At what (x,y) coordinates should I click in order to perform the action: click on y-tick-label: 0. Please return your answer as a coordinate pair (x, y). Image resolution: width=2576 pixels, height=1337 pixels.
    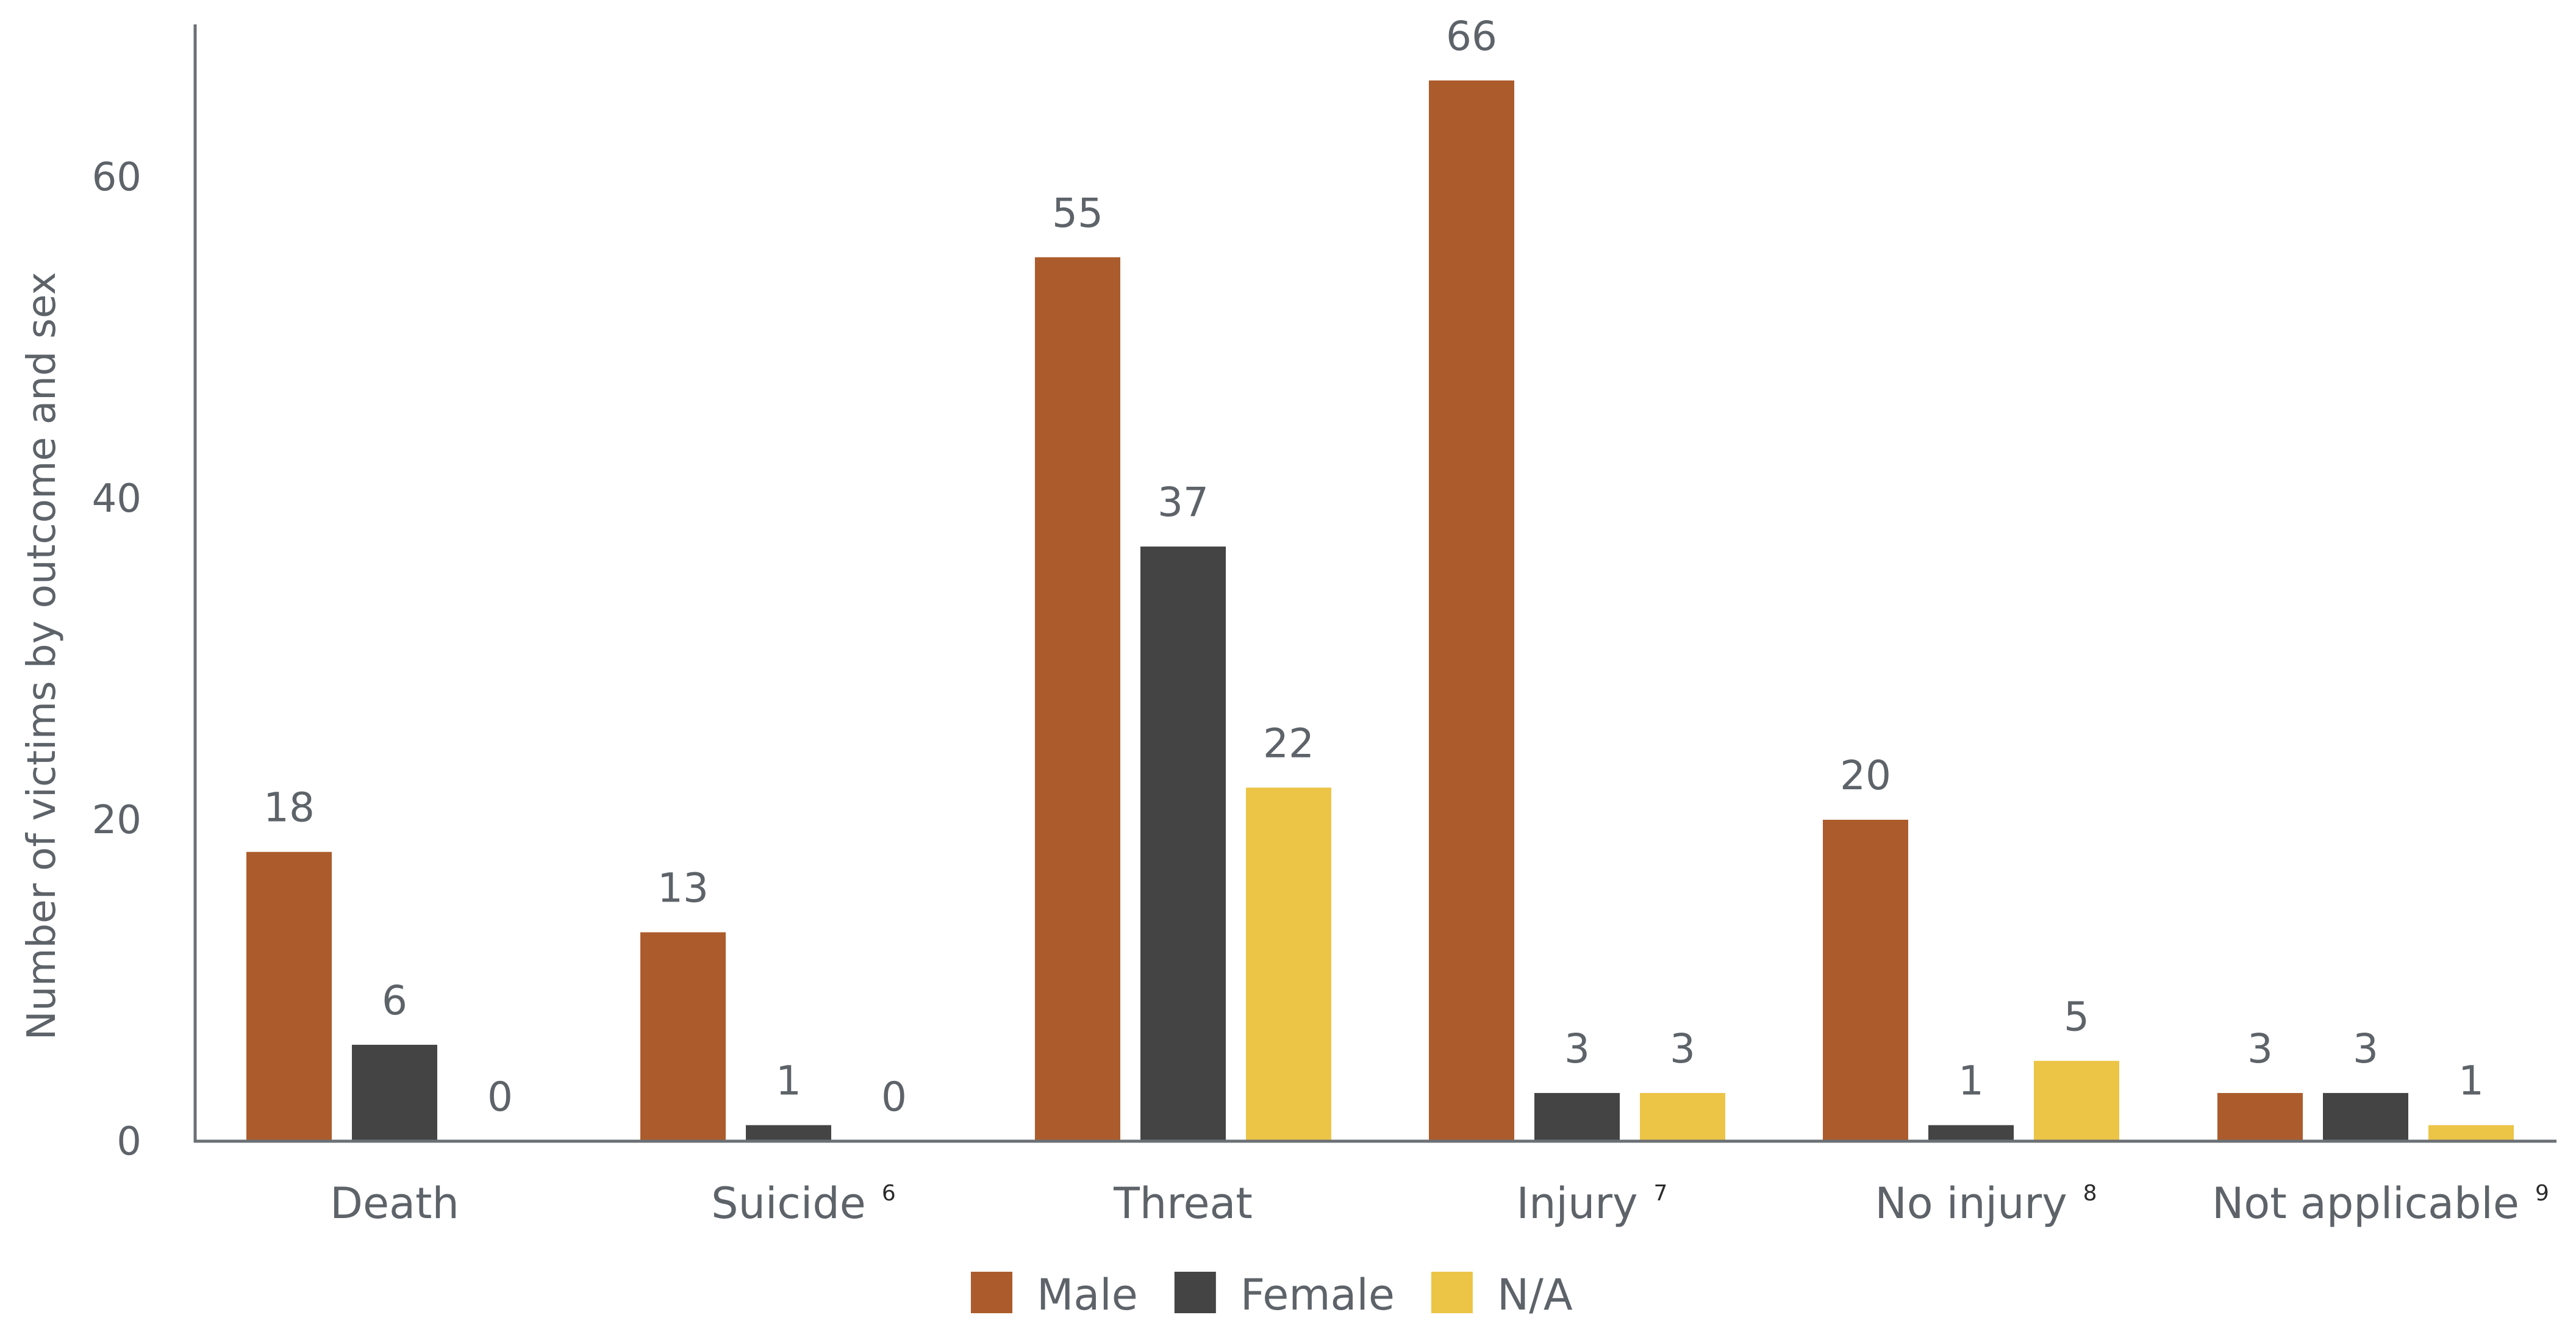
    Looking at the image, I should click on (128, 1141).